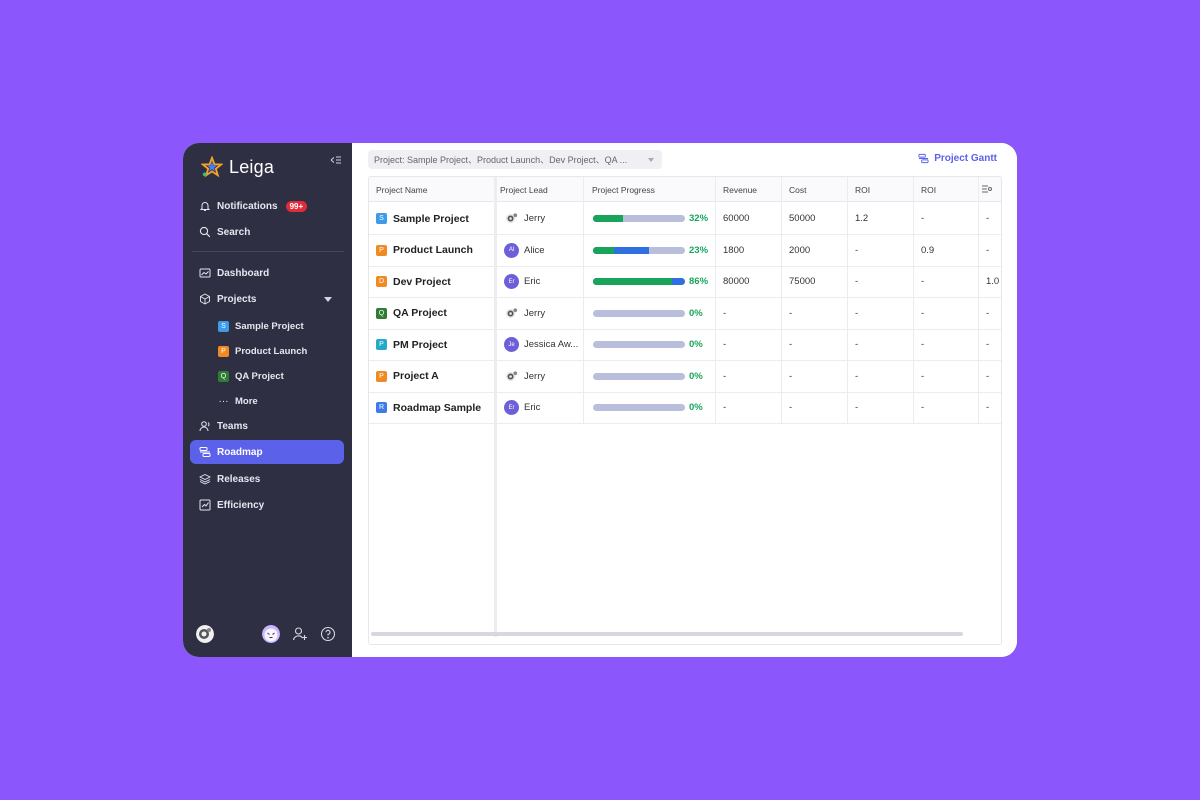 This screenshot has height=800, width=1200. What do you see at coordinates (535, 218) in the screenshot?
I see `lead-name: Jerry` at bounding box center [535, 218].